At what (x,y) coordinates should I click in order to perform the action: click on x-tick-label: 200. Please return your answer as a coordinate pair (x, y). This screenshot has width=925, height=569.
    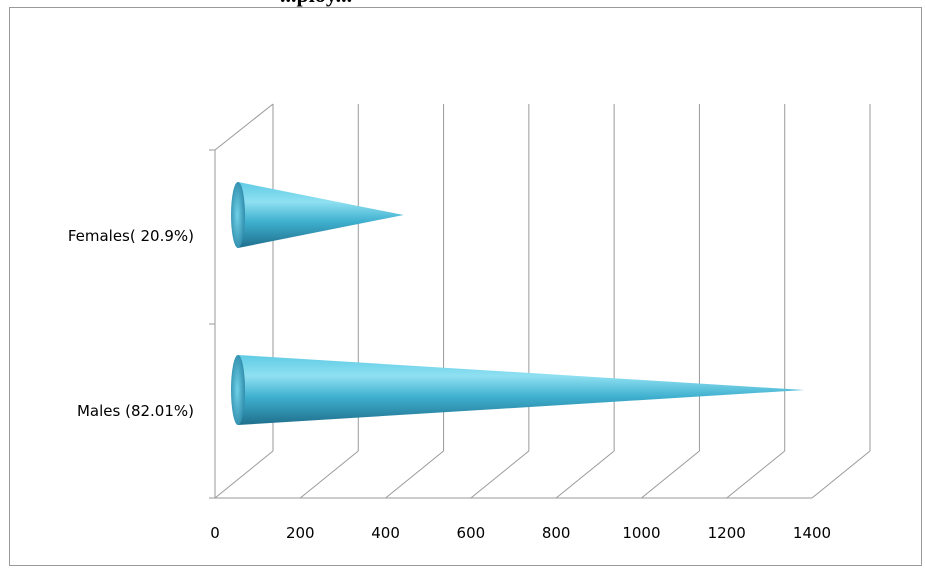
    Looking at the image, I should click on (300, 533).